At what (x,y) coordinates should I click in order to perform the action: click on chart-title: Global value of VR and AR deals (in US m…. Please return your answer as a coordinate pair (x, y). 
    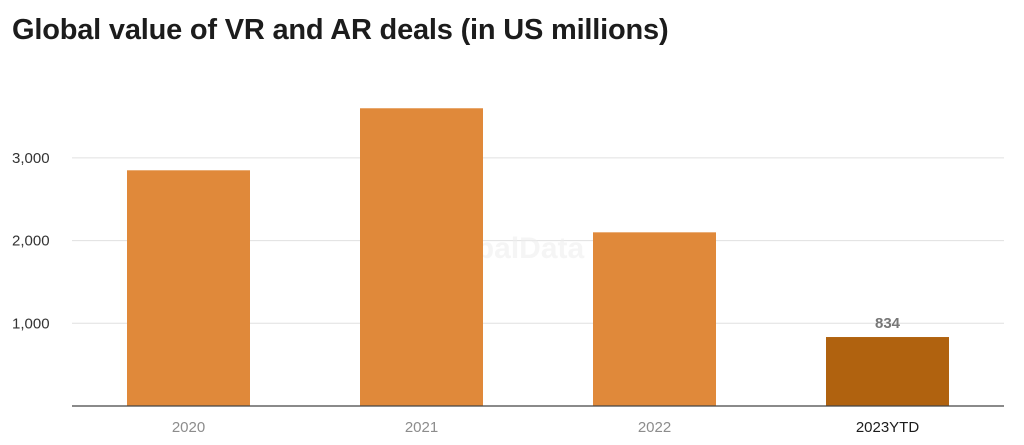
    Looking at the image, I should click on (340, 30).